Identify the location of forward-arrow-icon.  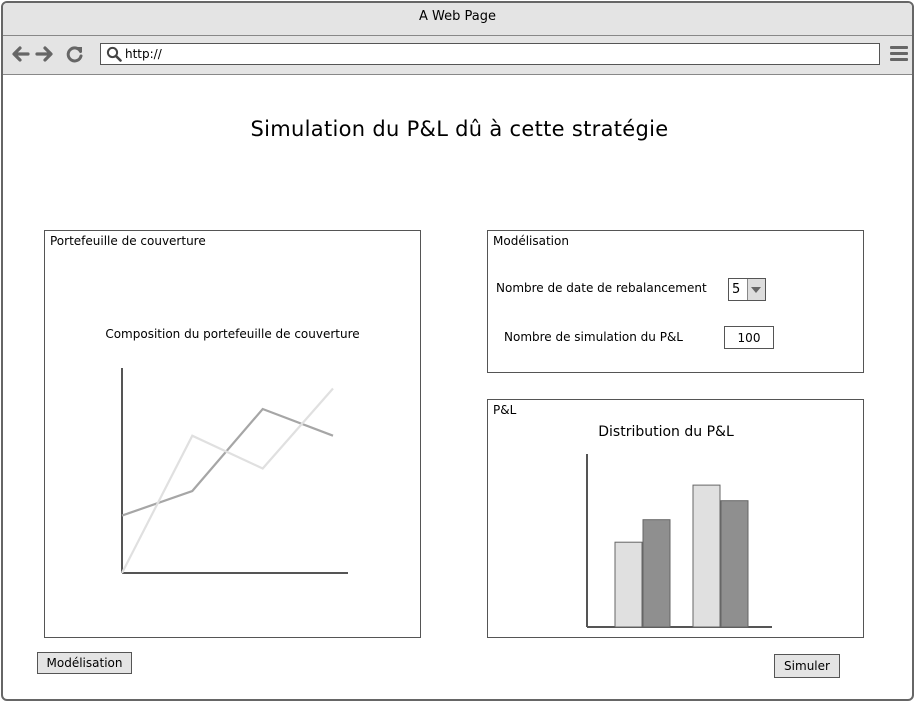
(45, 54).